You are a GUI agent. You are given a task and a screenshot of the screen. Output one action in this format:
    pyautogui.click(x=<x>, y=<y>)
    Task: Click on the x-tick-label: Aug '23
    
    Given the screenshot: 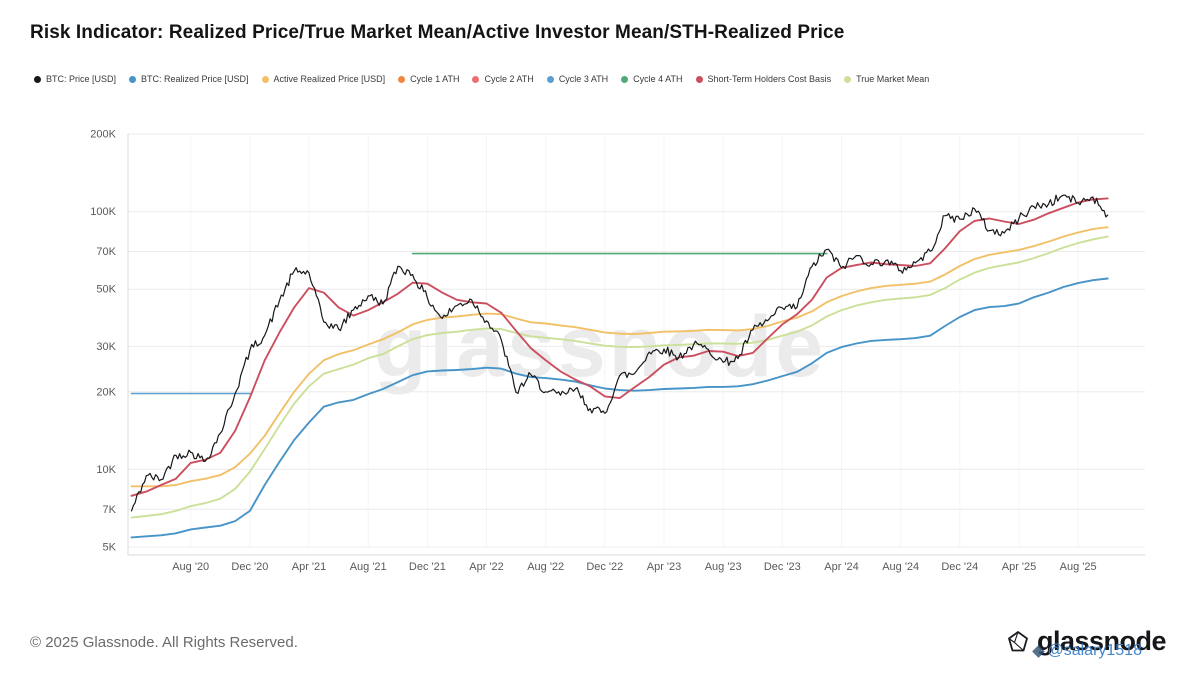 What is the action you would take?
    pyautogui.click(x=723, y=567)
    